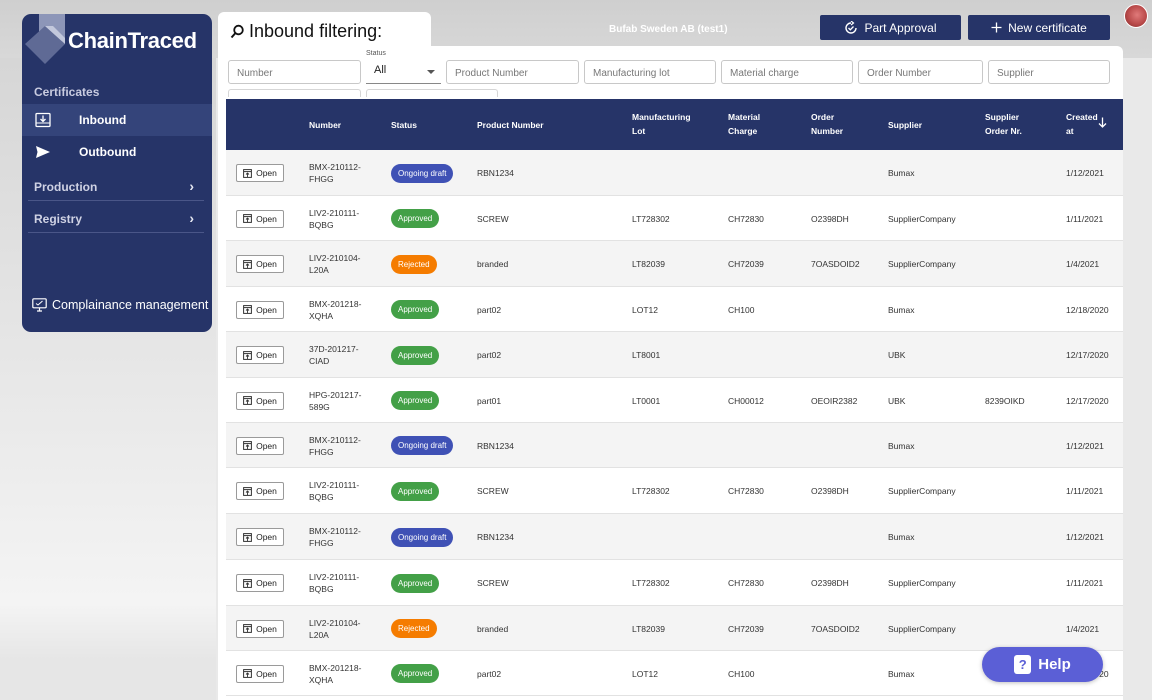  Describe the element at coordinates (117, 152) in the screenshot. I see `sidebar-item-outbound: Outbound` at that location.